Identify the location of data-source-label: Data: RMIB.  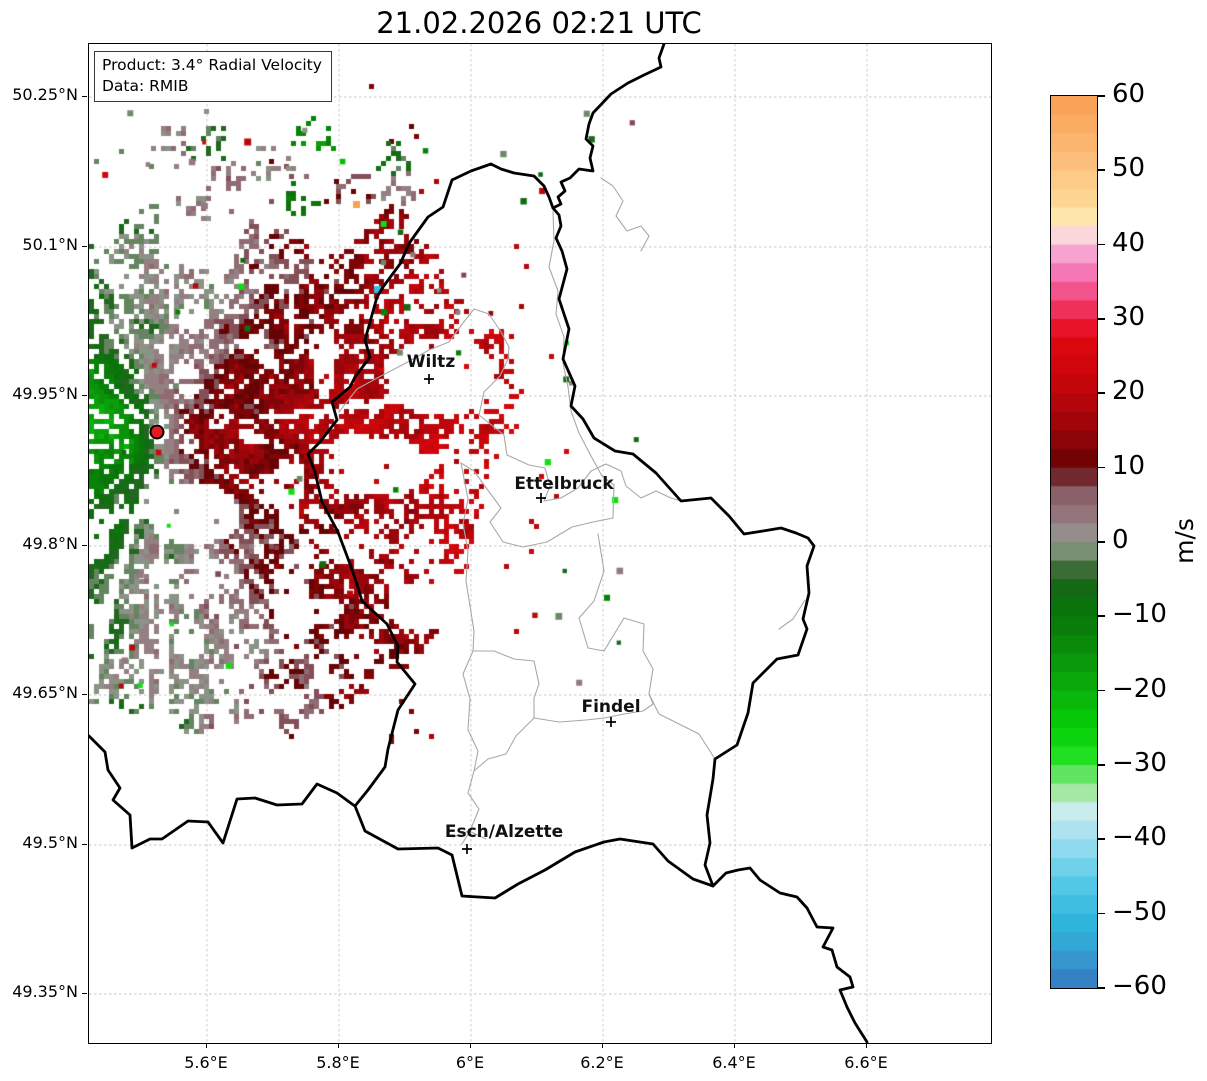
(145, 85).